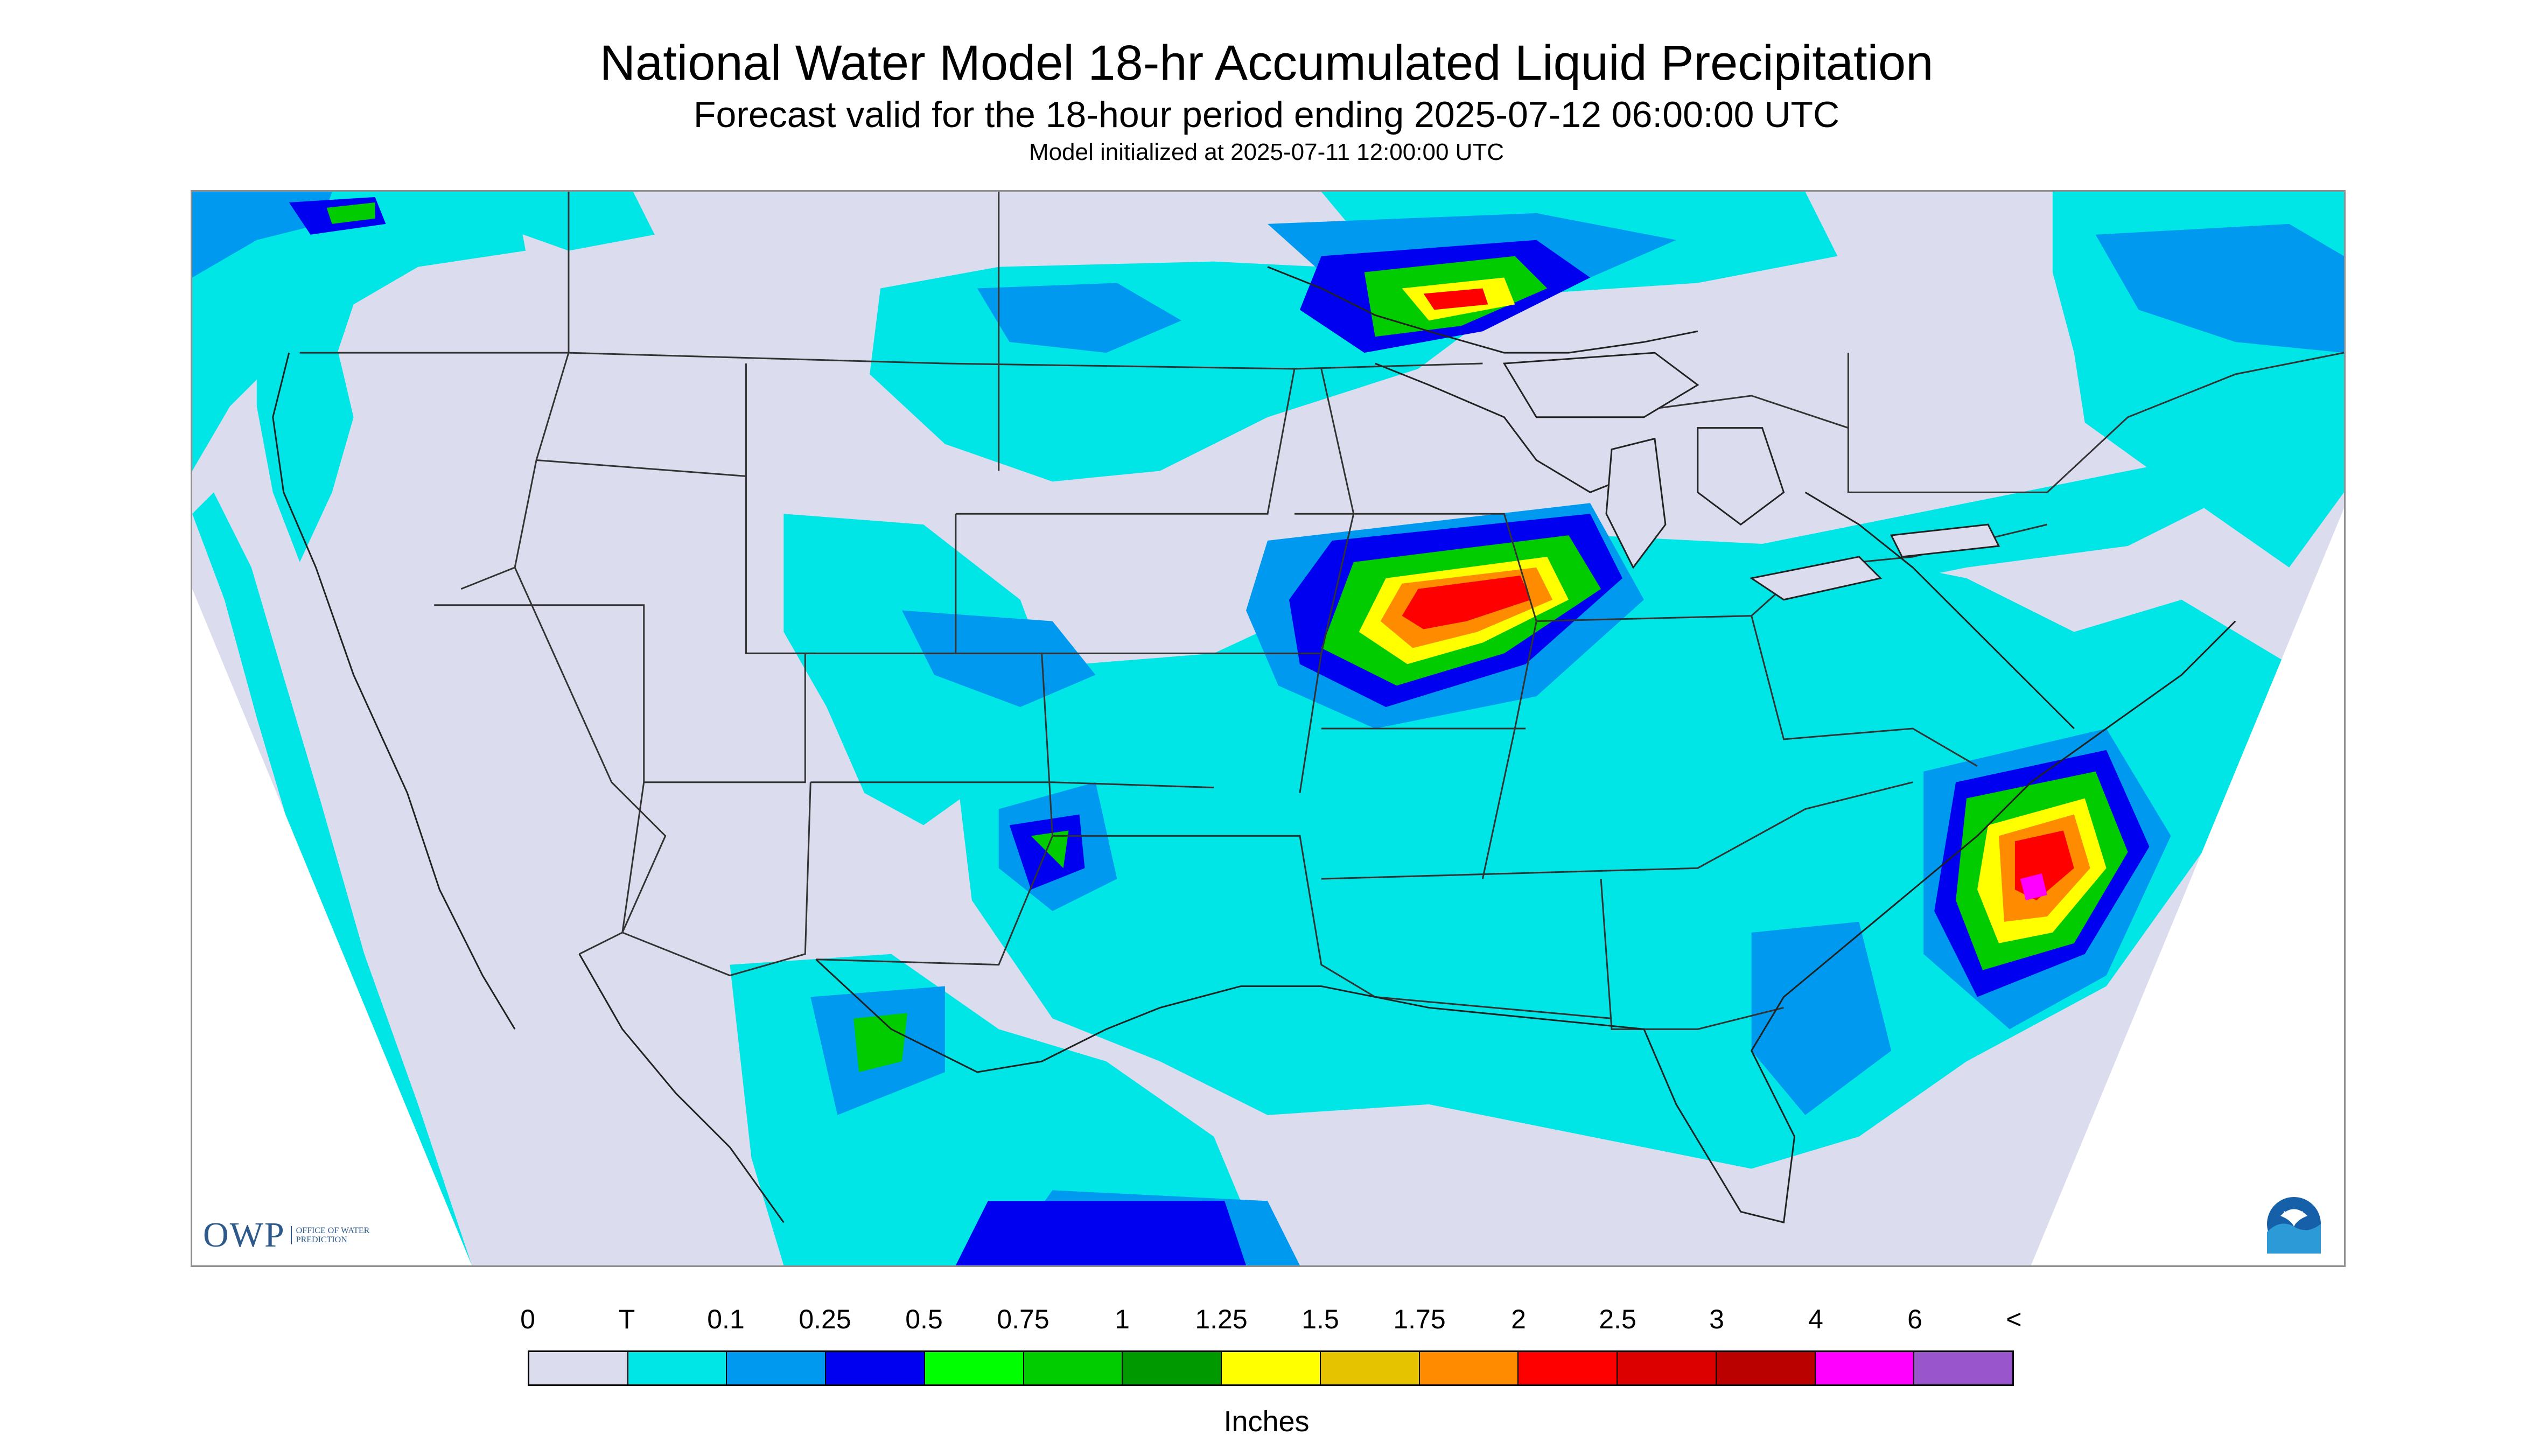  What do you see at coordinates (2014, 1319) in the screenshot?
I see `legend-tick-label: <` at bounding box center [2014, 1319].